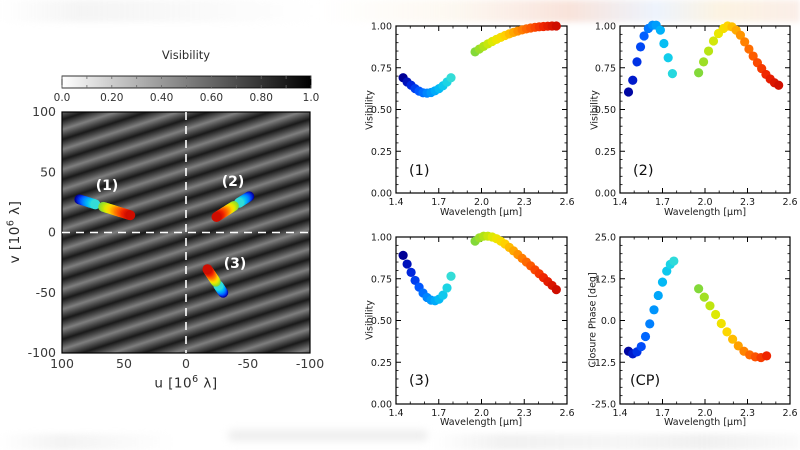 This screenshot has height=450, width=800. Describe the element at coordinates (419, 381) in the screenshot. I see `panel3-tag: (3)` at that location.